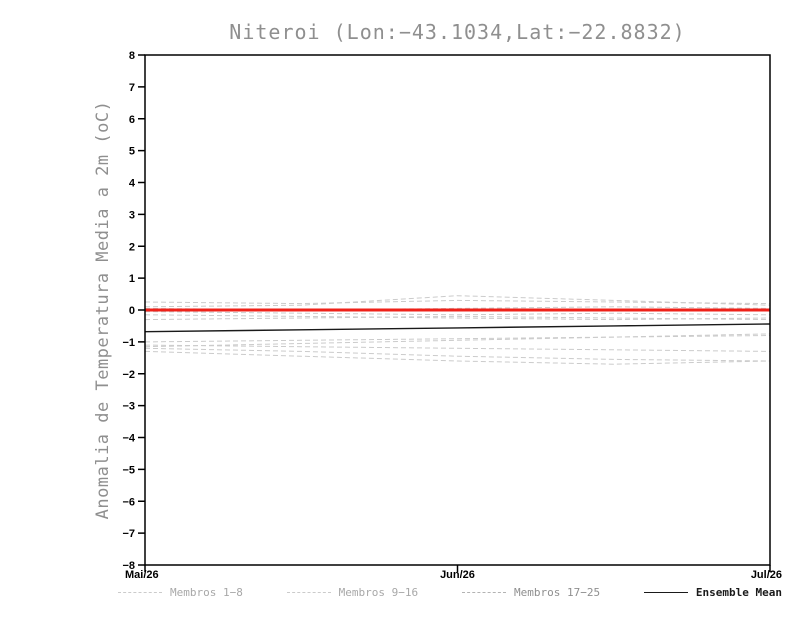  I want to click on solid-line-sample-icon, so click(665, 592).